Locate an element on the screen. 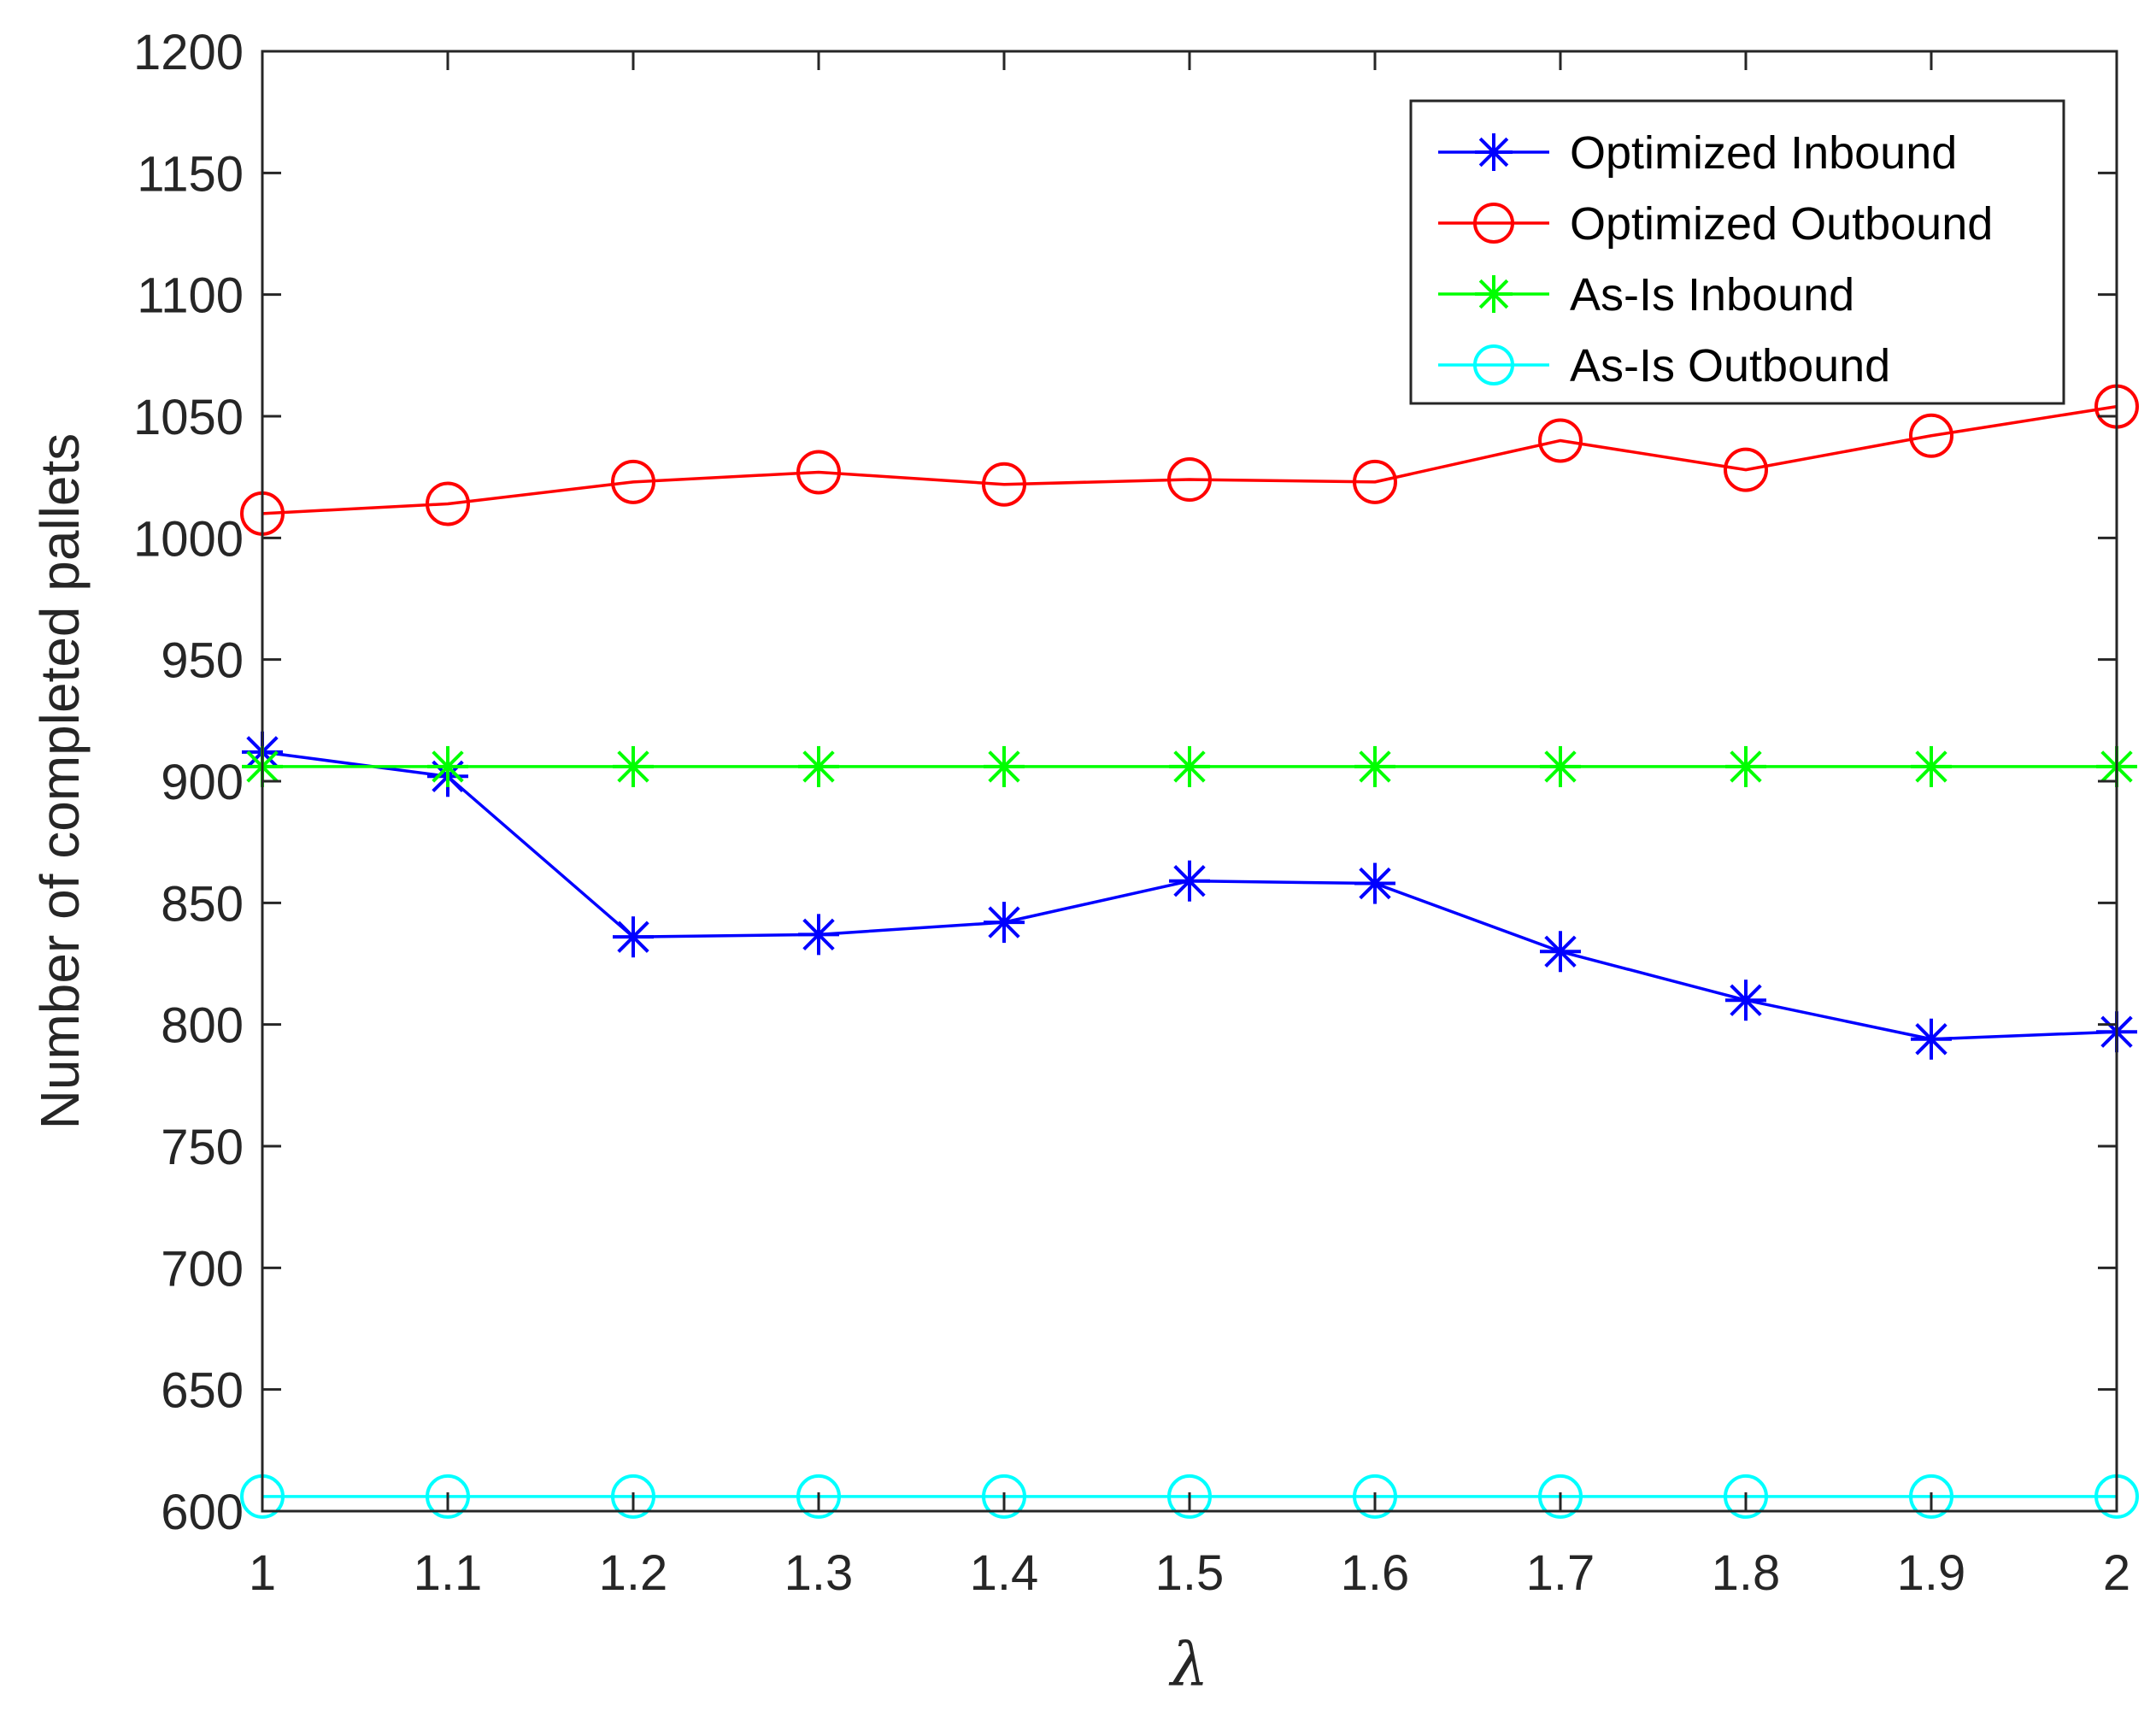  y-tick-label: 1150 is located at coordinates (190, 174).